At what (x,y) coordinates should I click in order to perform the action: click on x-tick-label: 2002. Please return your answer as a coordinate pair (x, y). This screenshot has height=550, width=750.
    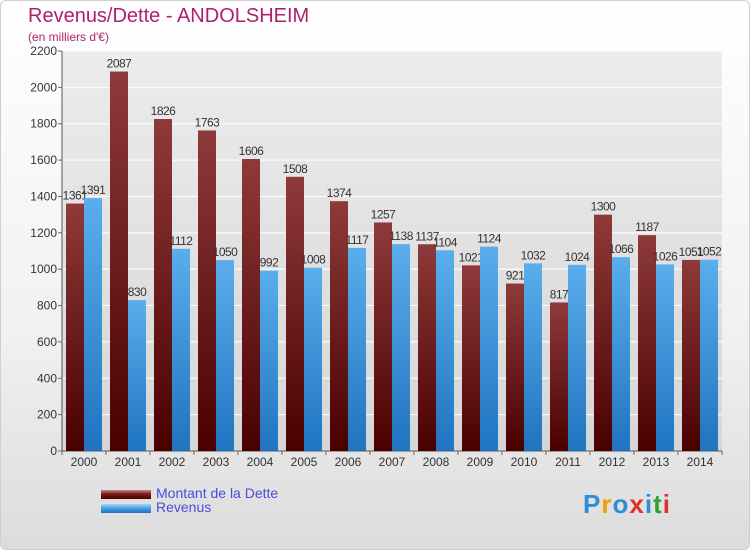
    Looking at the image, I should click on (172, 462).